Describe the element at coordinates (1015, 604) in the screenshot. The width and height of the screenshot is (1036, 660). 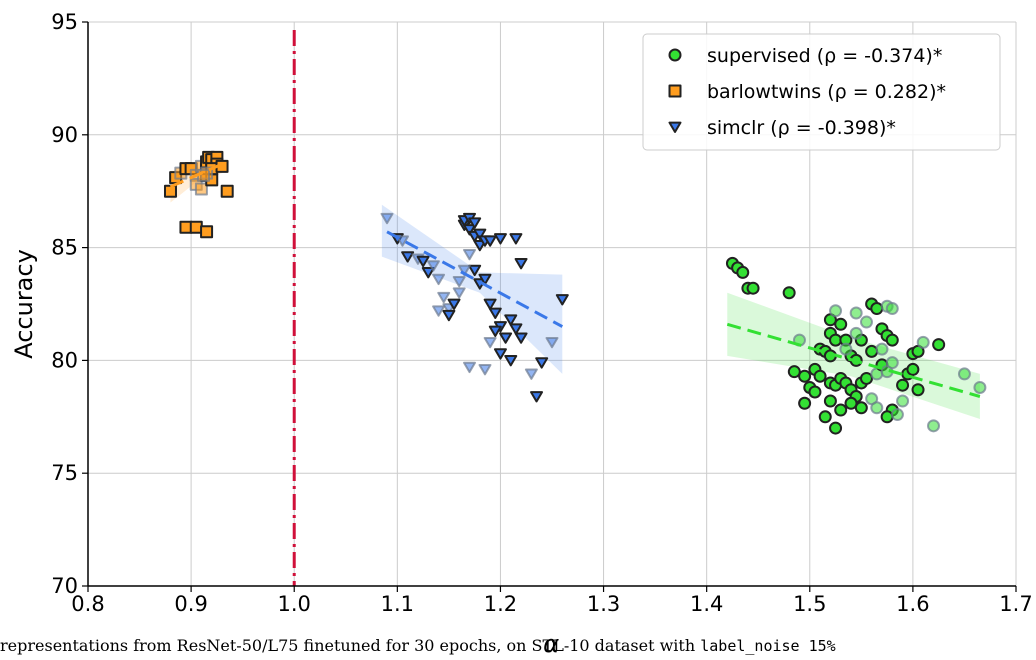
I see `x-tick-label-9: 1.7` at that location.